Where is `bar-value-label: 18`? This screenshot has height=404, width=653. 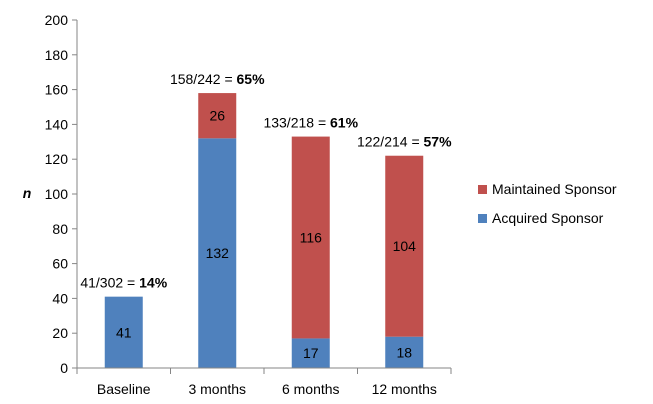
bar-value-label: 18 is located at coordinates (404, 352).